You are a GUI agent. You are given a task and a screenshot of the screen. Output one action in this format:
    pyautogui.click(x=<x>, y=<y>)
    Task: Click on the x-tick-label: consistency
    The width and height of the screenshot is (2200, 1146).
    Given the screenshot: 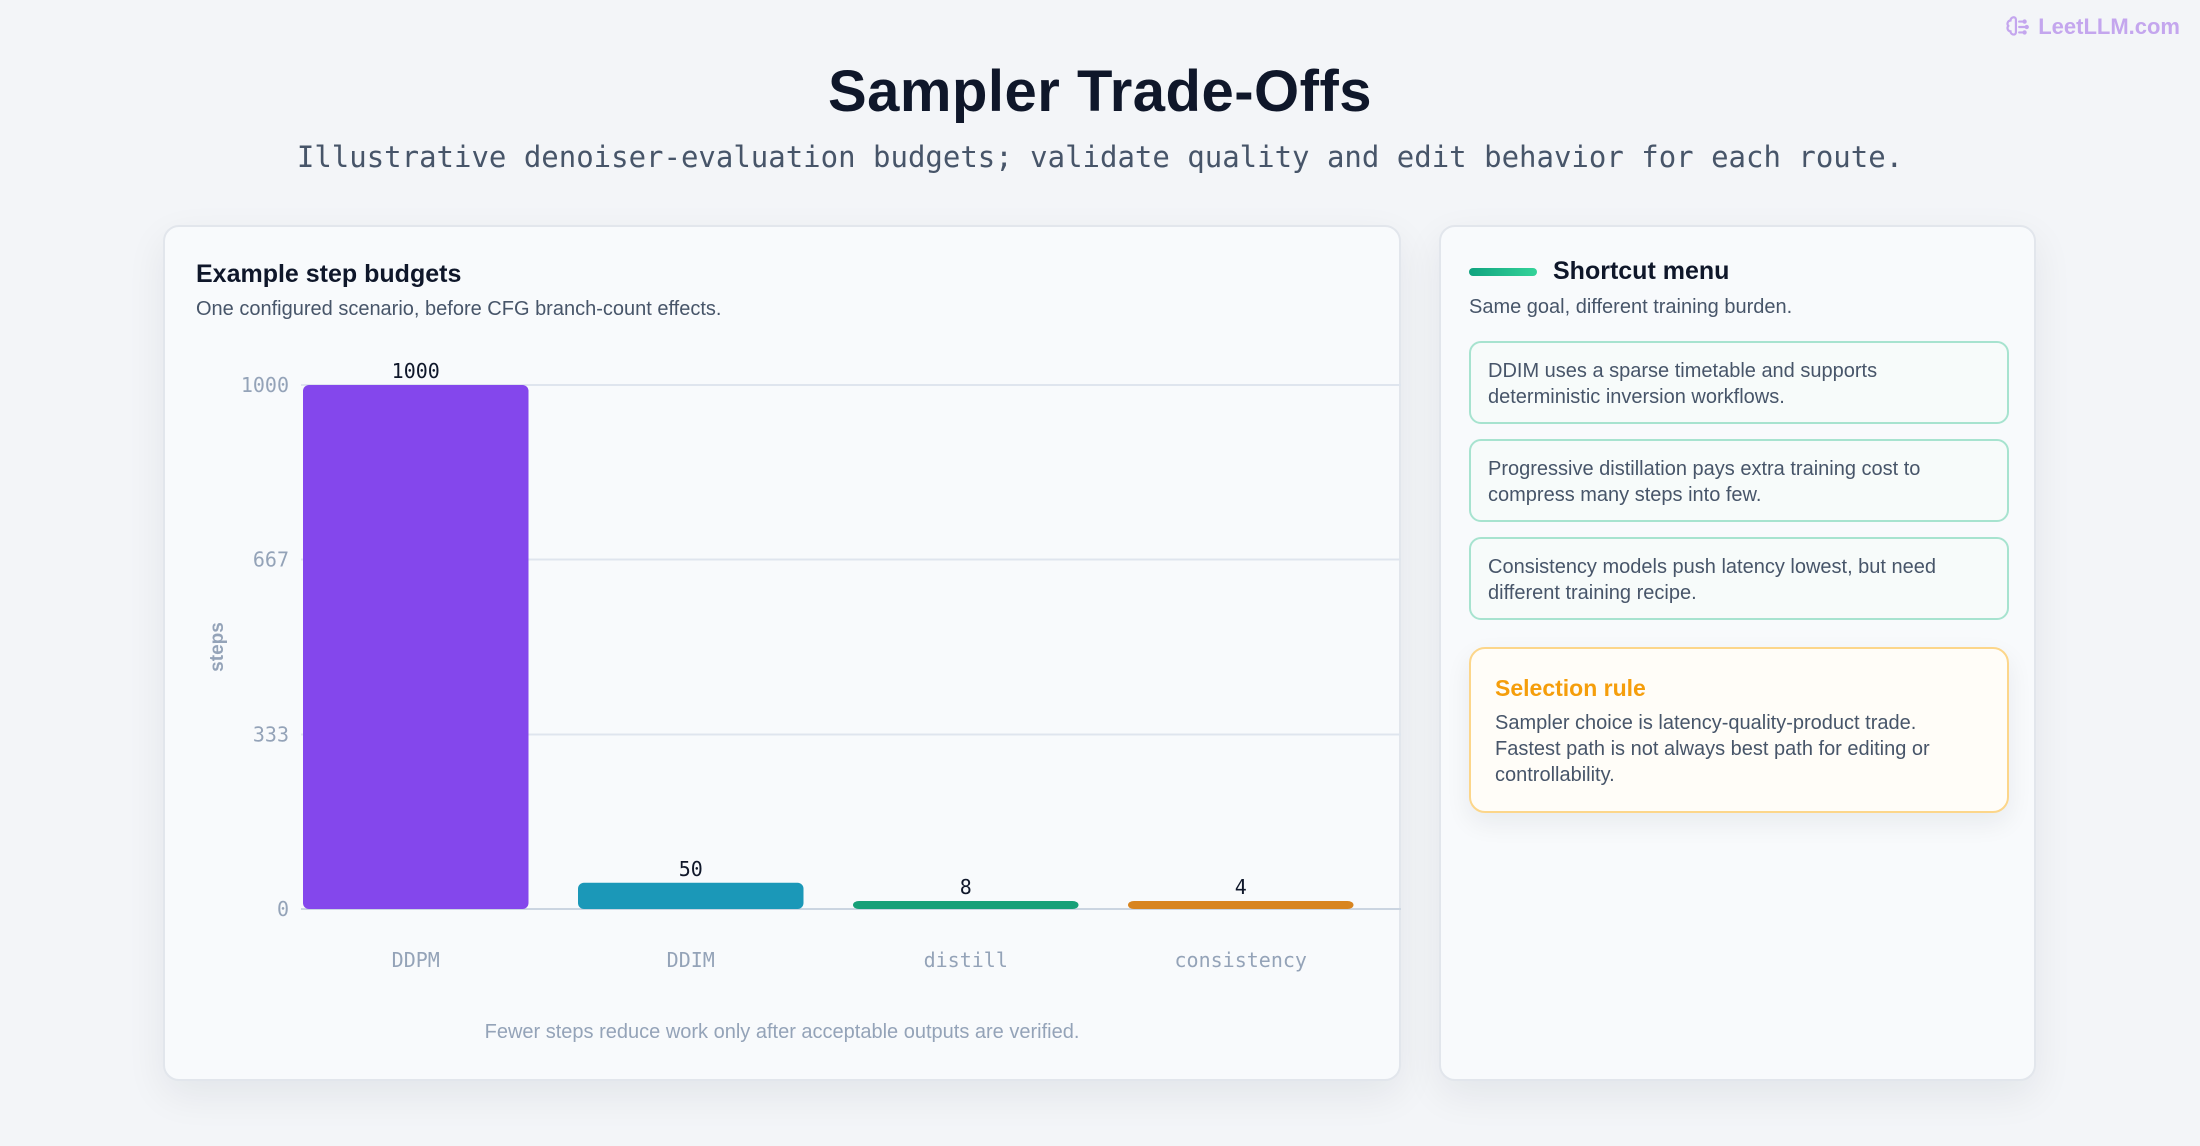 What is the action you would take?
    pyautogui.click(x=1241, y=960)
    